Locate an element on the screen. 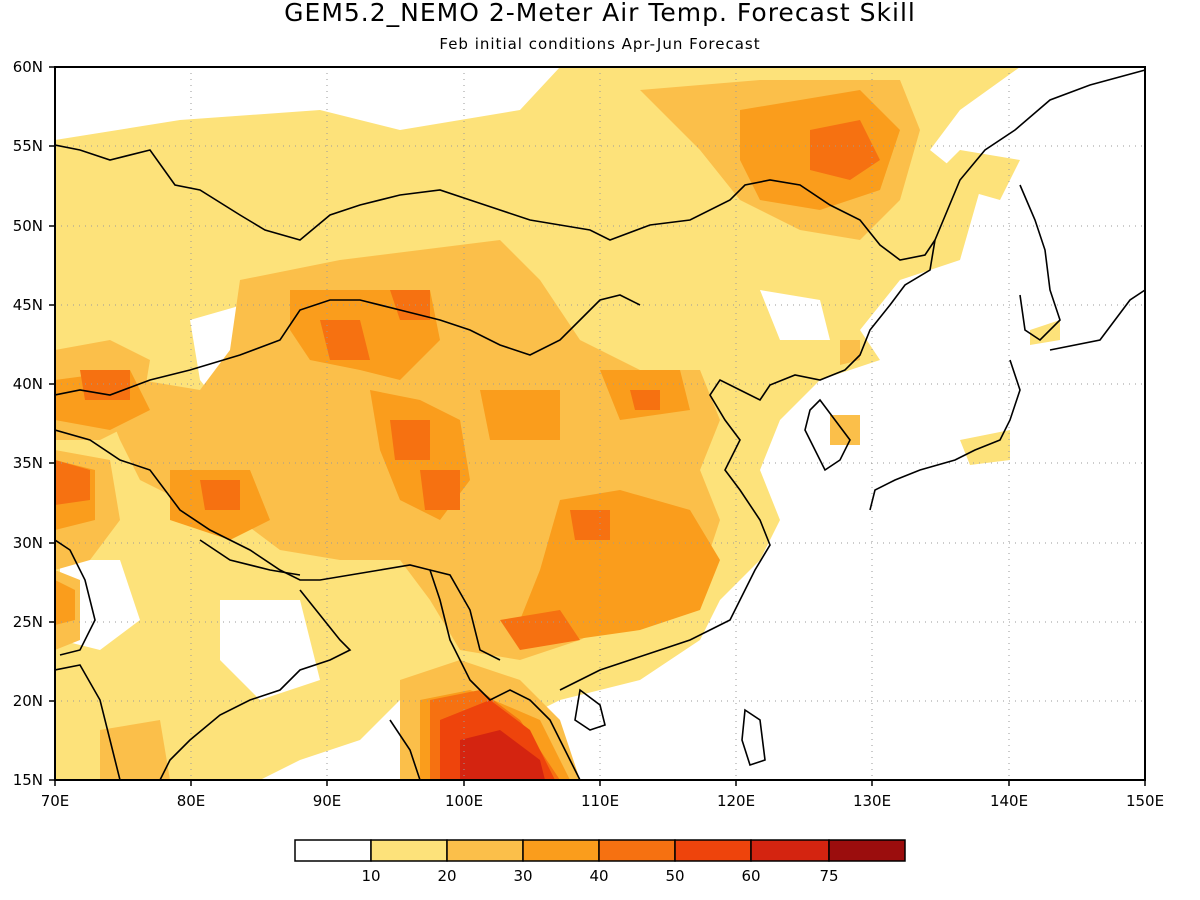  legend-label: 75 is located at coordinates (828, 876).